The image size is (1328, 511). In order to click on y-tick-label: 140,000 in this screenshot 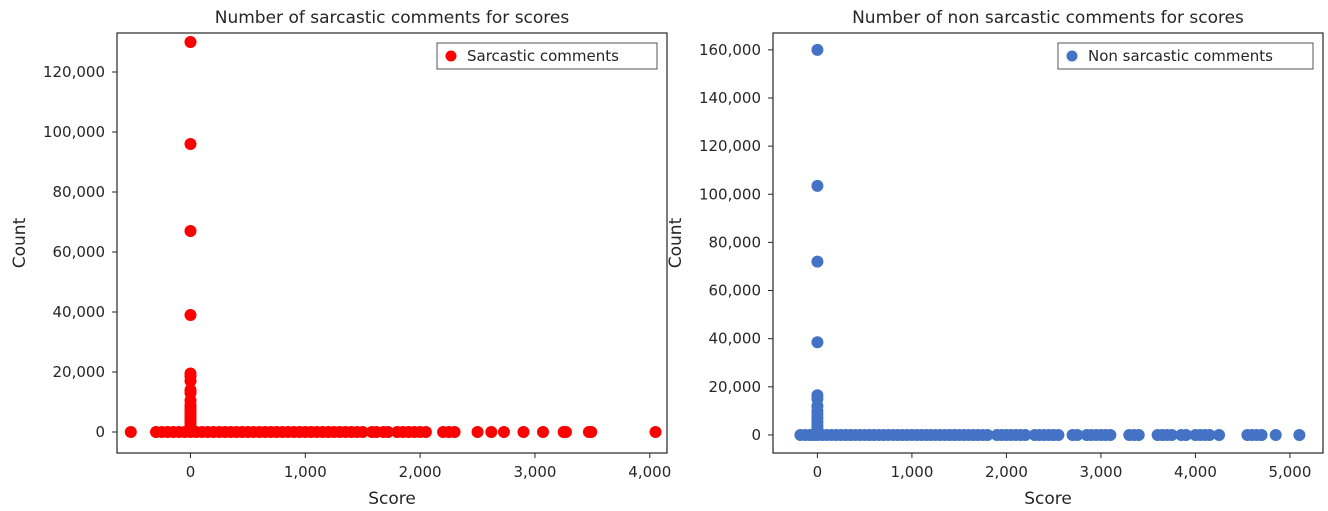, I will do `click(730, 98)`.